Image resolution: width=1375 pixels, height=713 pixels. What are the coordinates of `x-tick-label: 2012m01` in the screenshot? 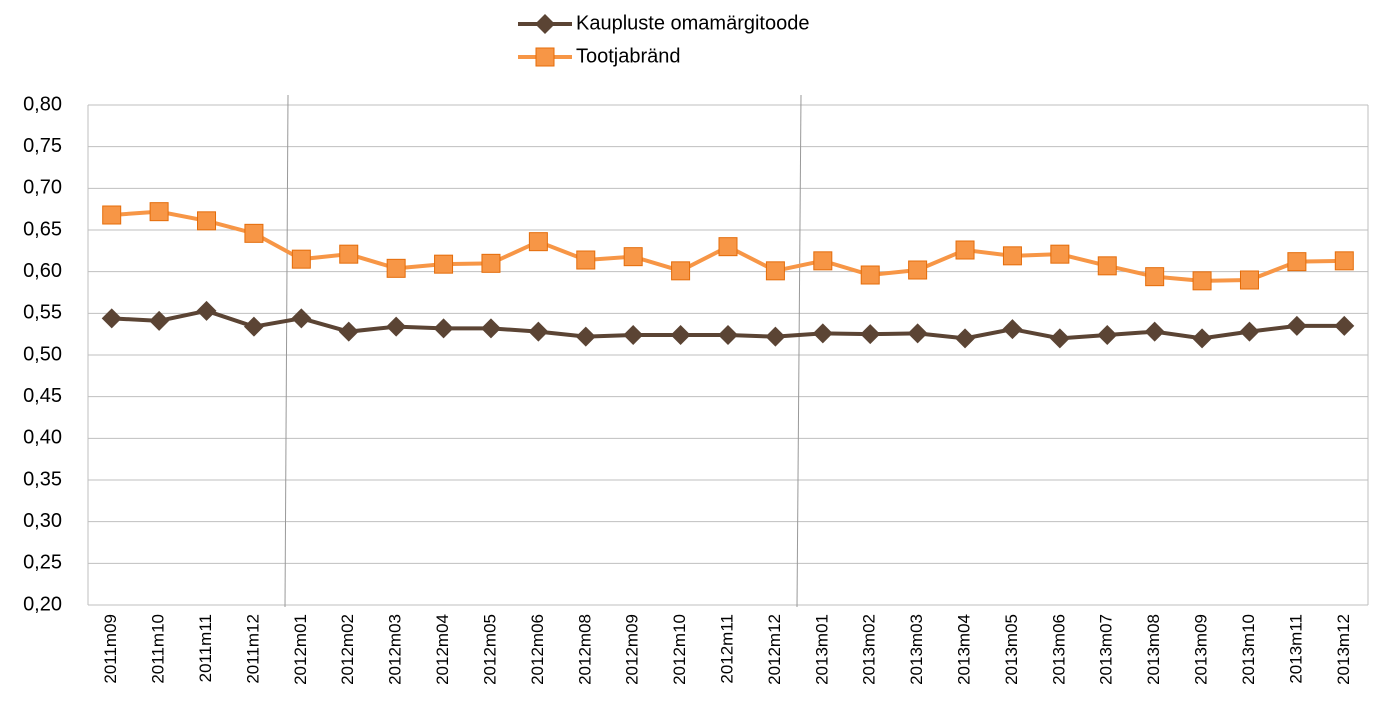 It's located at (300, 649).